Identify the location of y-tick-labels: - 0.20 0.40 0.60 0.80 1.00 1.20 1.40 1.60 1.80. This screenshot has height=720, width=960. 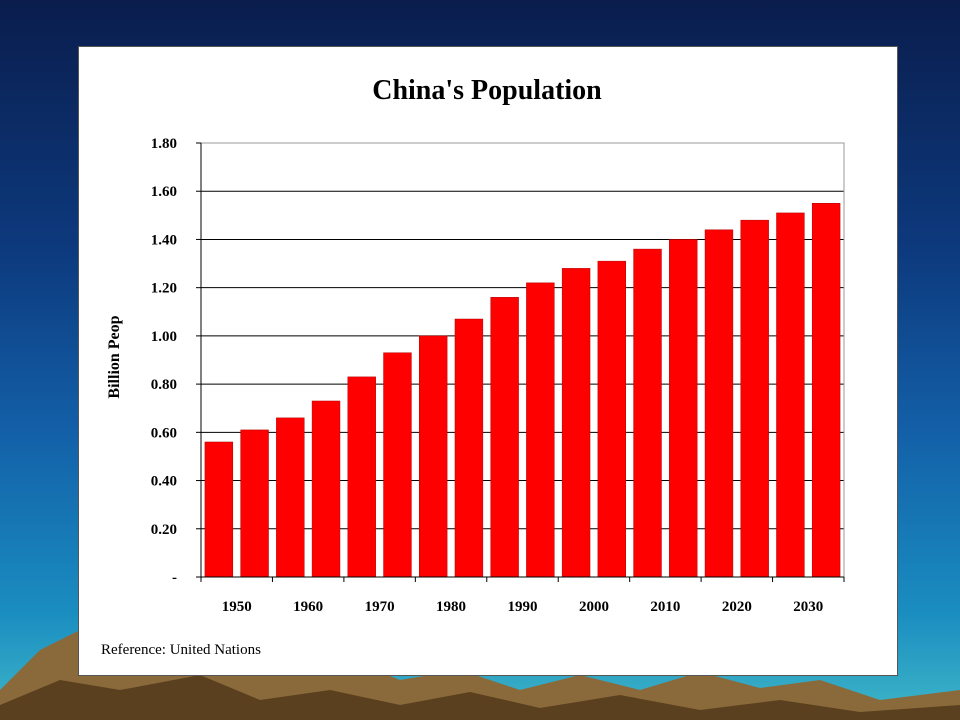
(164, 361).